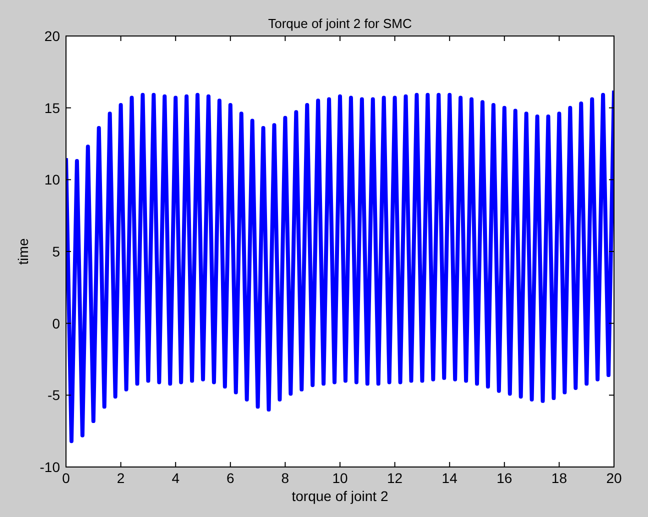  I want to click on y-tick-label: -10, so click(50, 467).